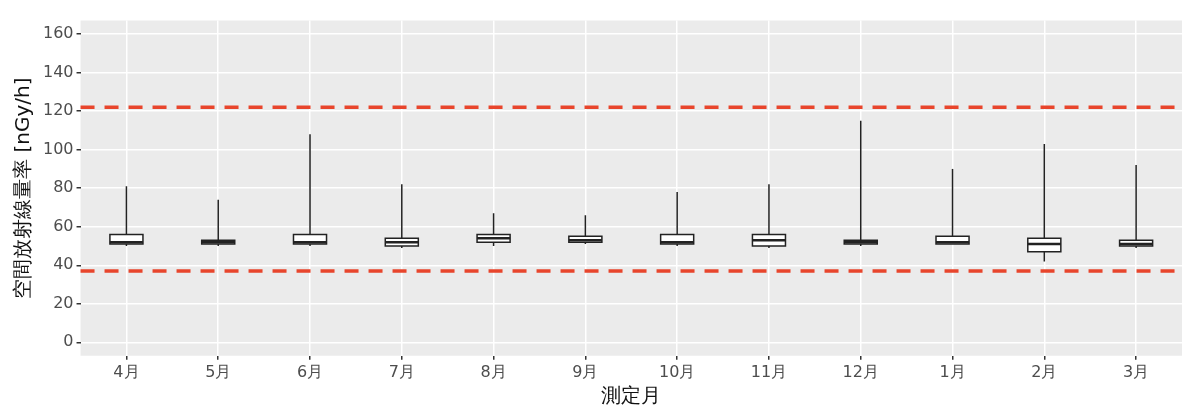 The image size is (1200, 417). What do you see at coordinates (63, 187) in the screenshot?
I see `y-tick-label: 80` at bounding box center [63, 187].